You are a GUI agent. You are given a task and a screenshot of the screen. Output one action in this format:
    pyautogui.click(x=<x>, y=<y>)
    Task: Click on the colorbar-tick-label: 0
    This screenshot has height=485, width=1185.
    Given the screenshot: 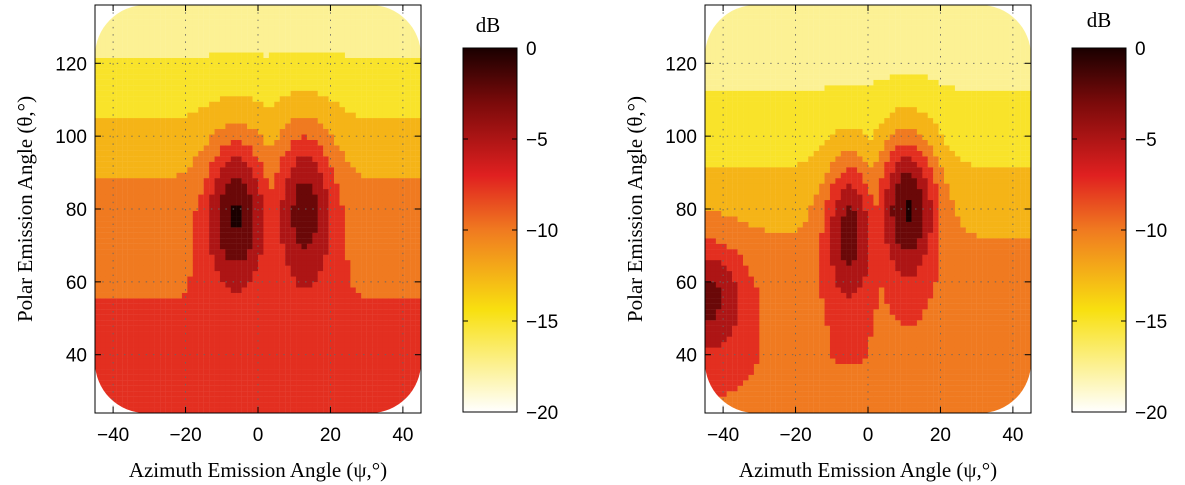 What is the action you would take?
    pyautogui.click(x=531, y=49)
    